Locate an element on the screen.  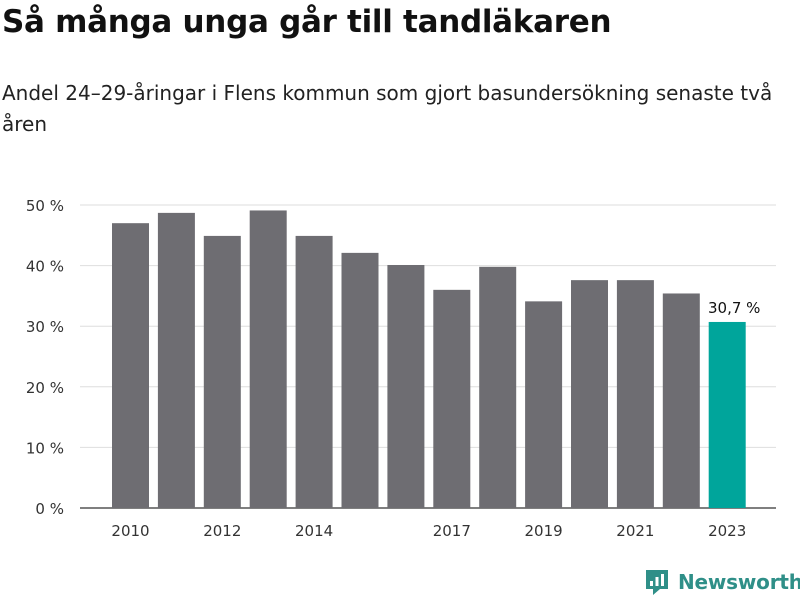
x-tick-label: 2010 is located at coordinates (130, 531).